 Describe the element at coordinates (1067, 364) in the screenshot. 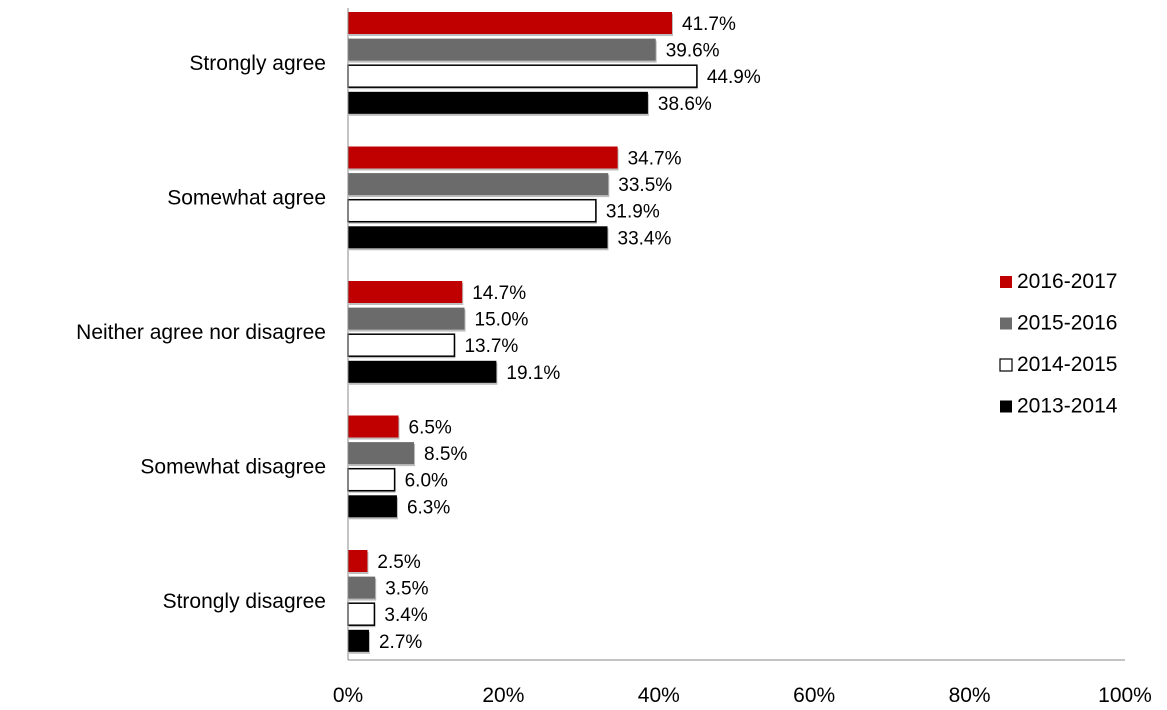

I see `legend-label: 2014-2015` at that location.